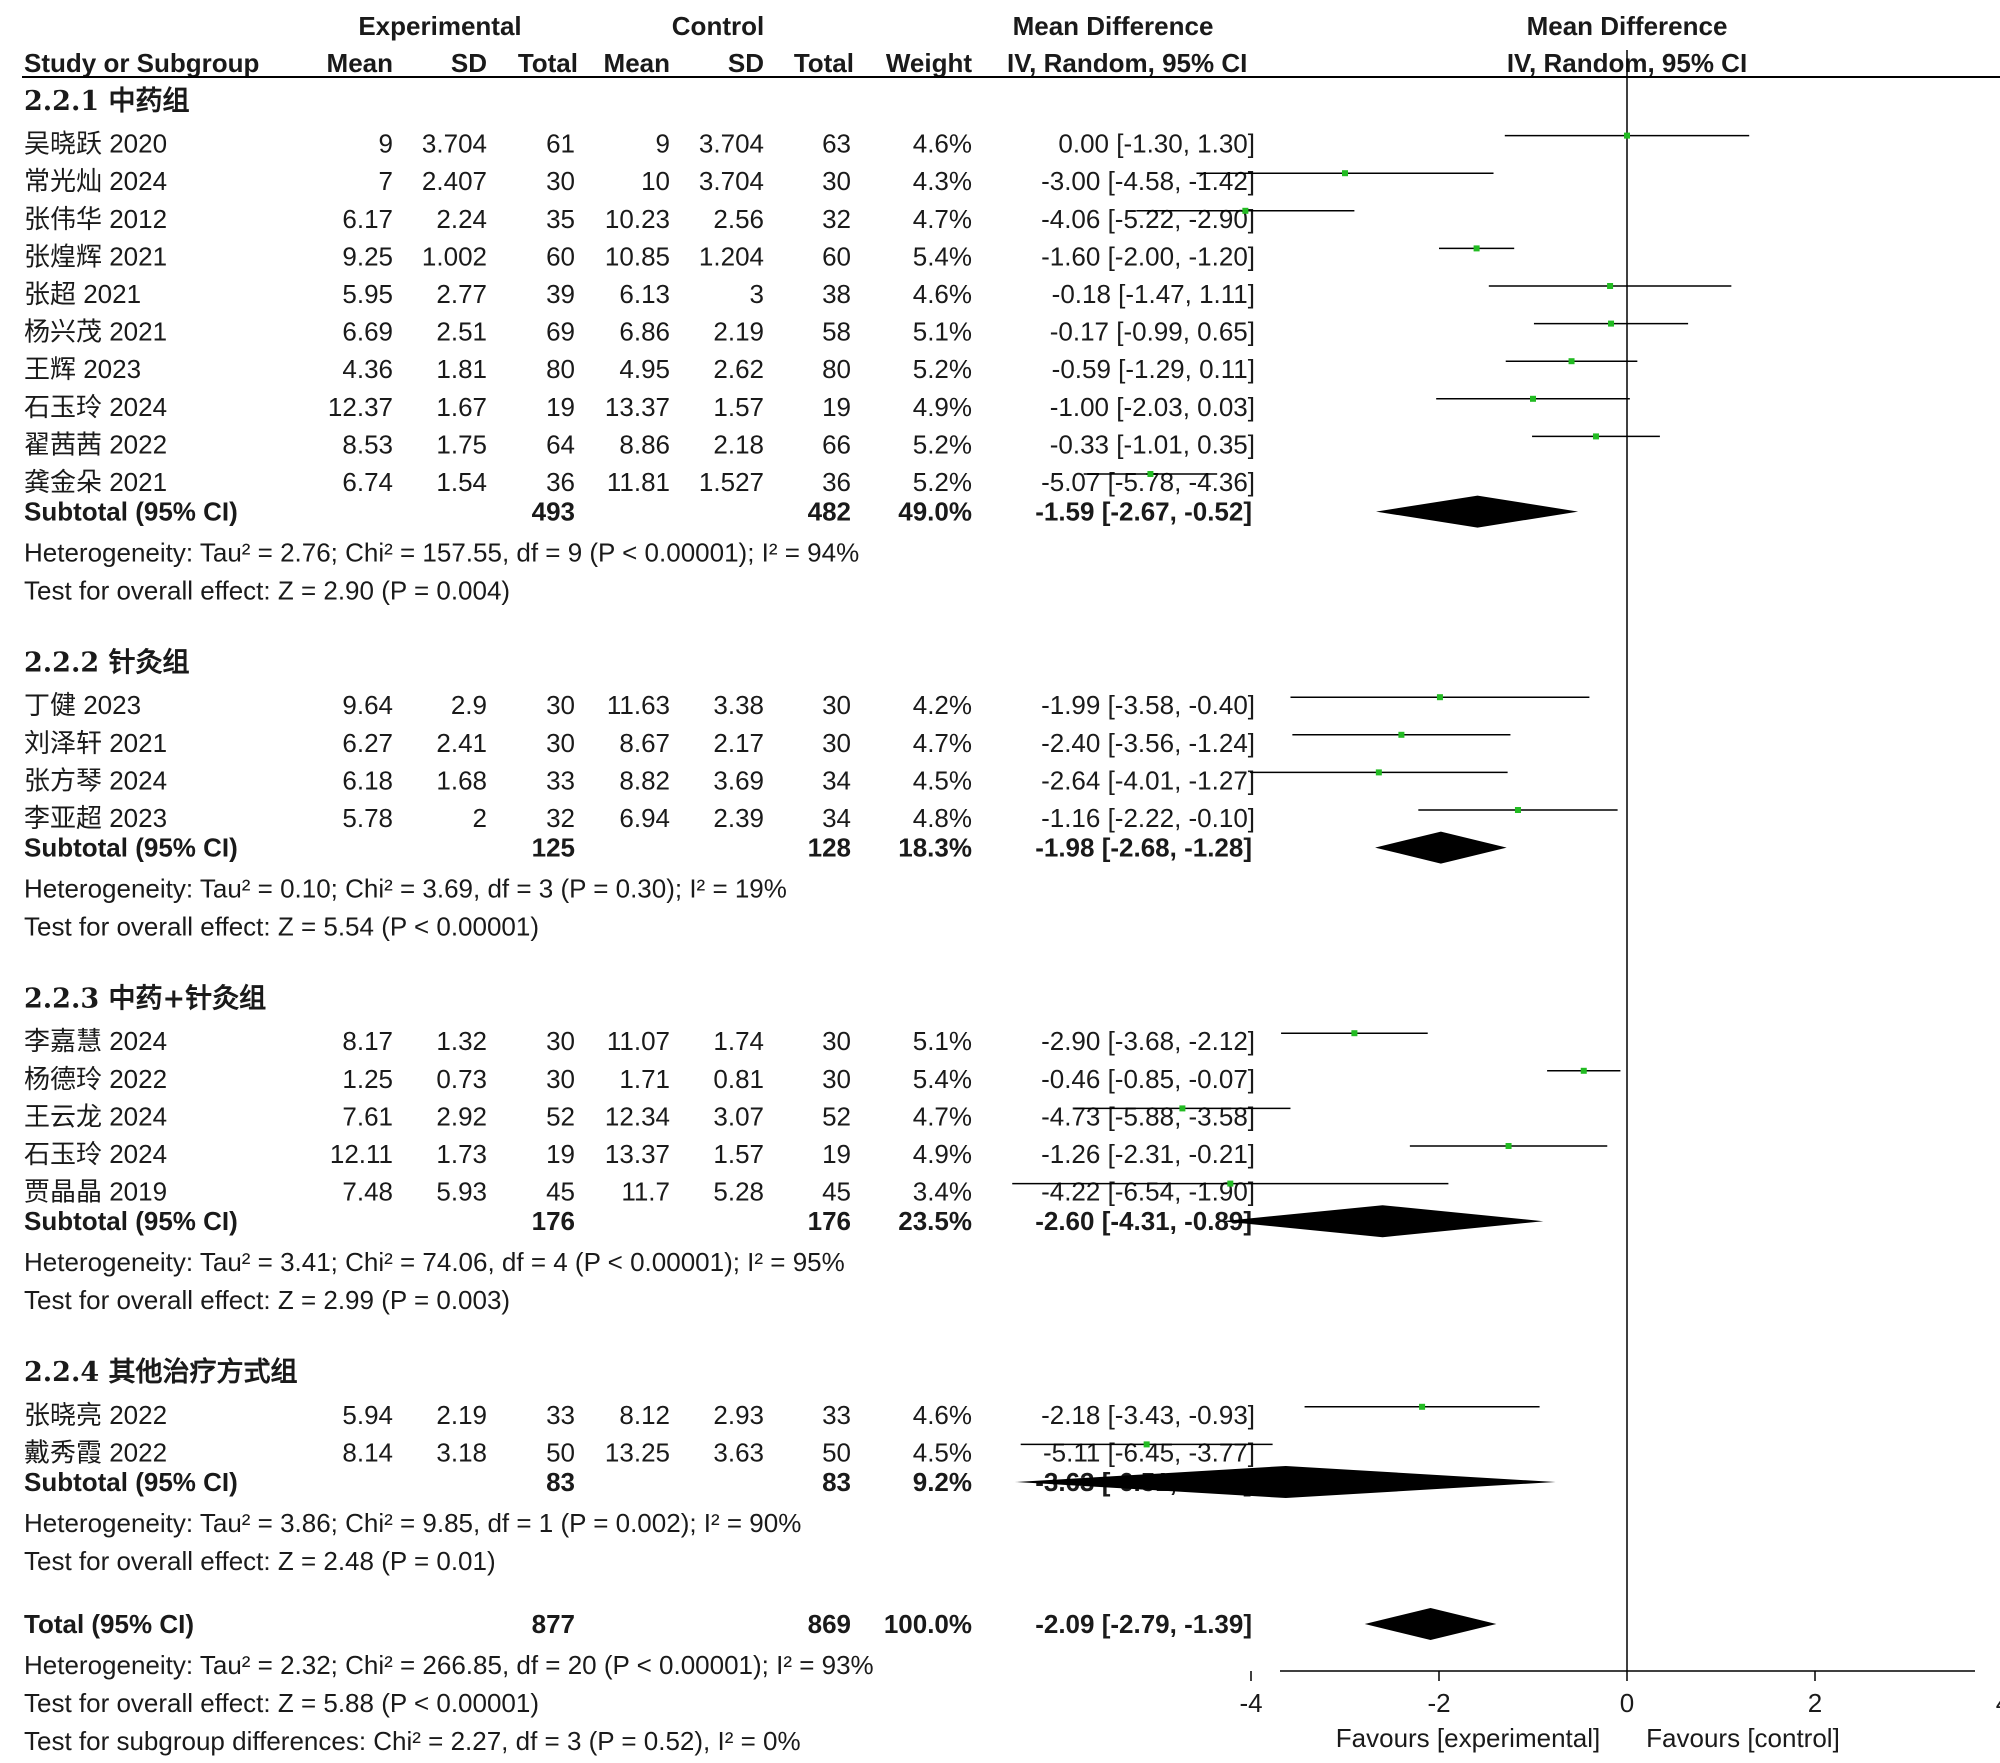 The image size is (2000, 1763). I want to click on study-ci: -0.18 [-1.47, 1.11], so click(1153, 294).